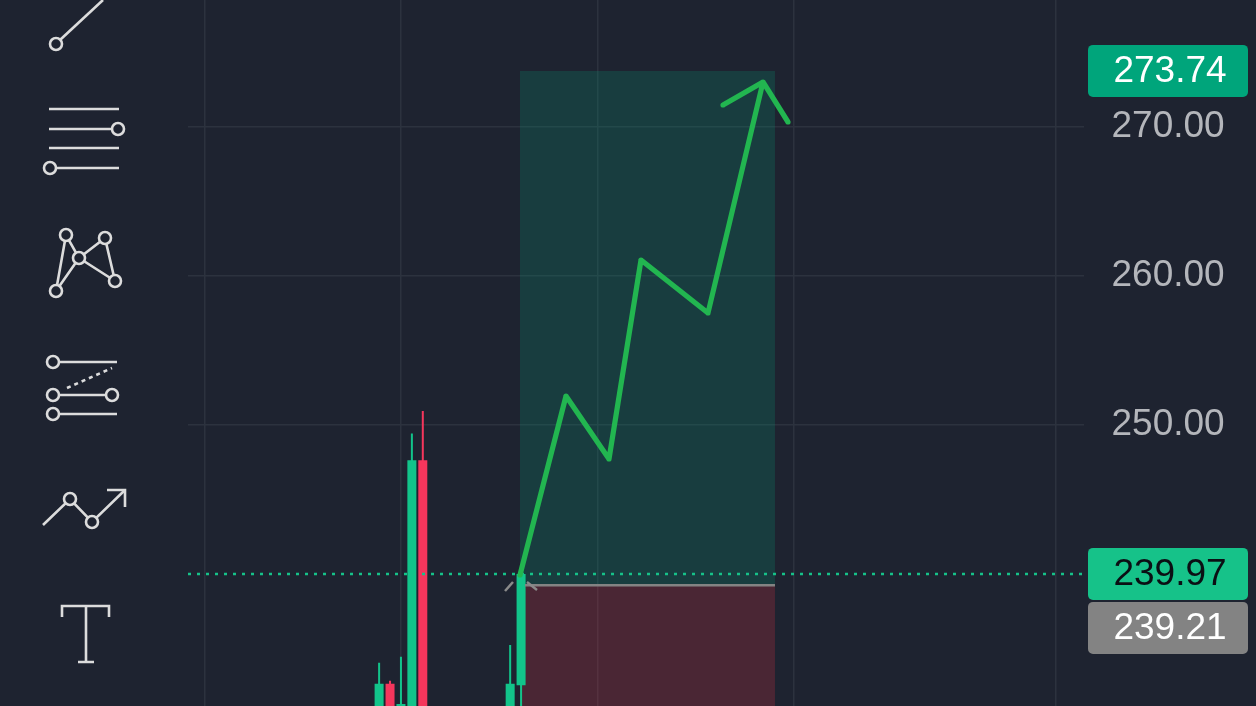  I want to click on text: 273.74, so click(1170, 70).